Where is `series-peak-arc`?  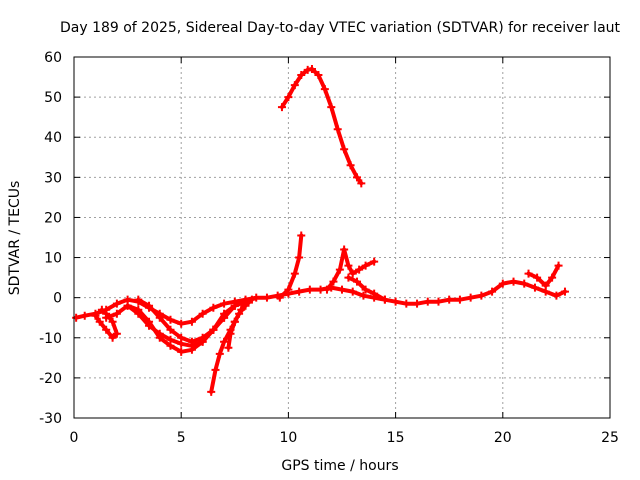 series-peak-arc is located at coordinates (321, 126).